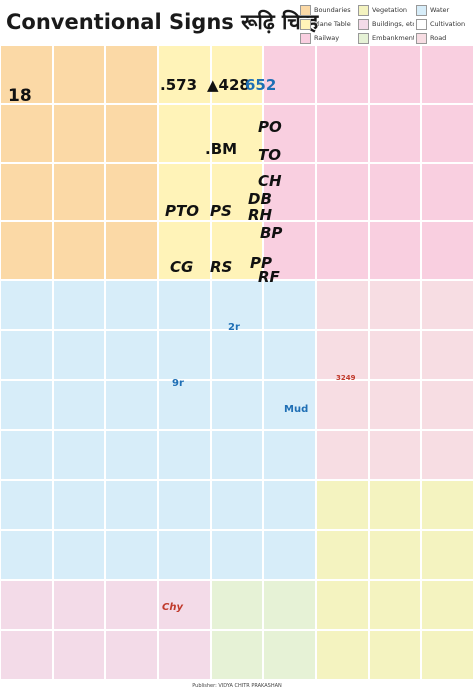 The width and height of the screenshot is (474, 695). Describe the element at coordinates (179, 85) in the screenshot. I see `sign: .573` at that location.